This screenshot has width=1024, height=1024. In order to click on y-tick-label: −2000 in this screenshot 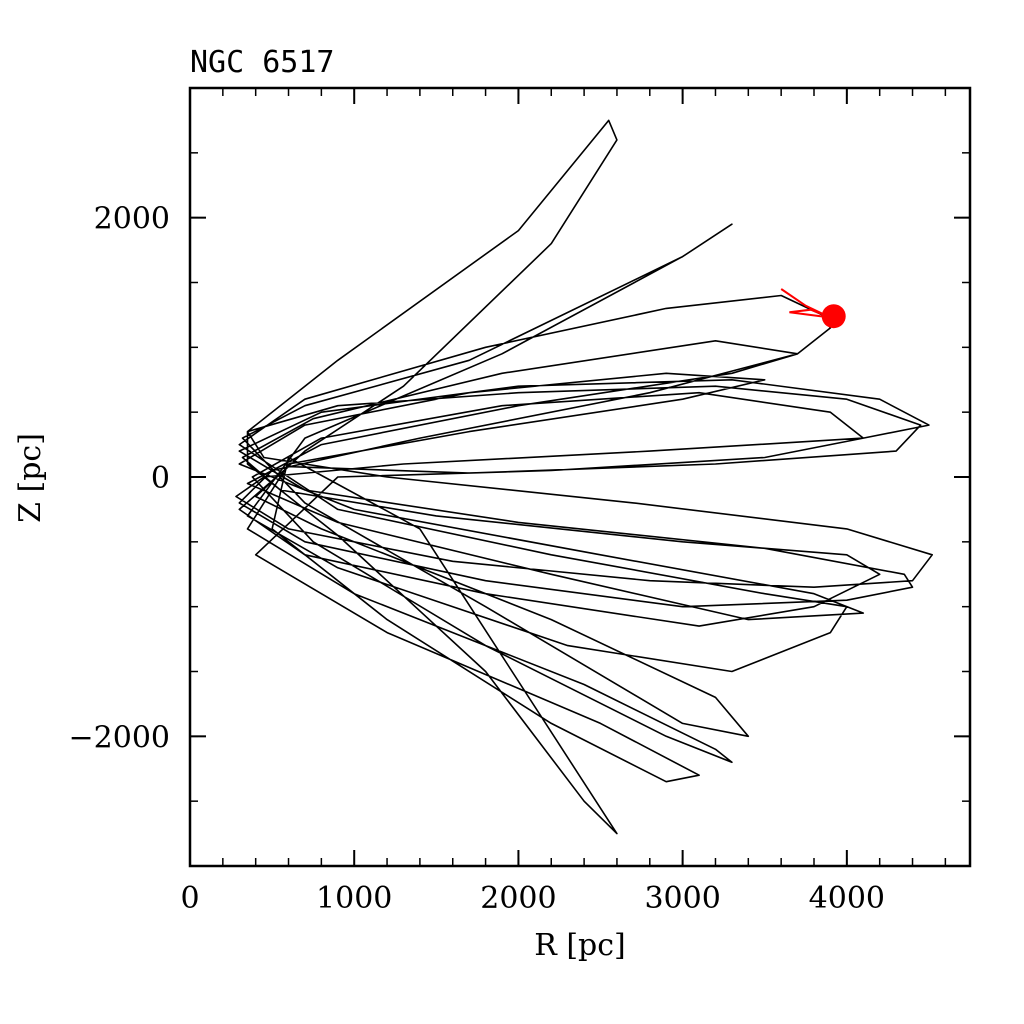, I will do `click(119, 737)`.